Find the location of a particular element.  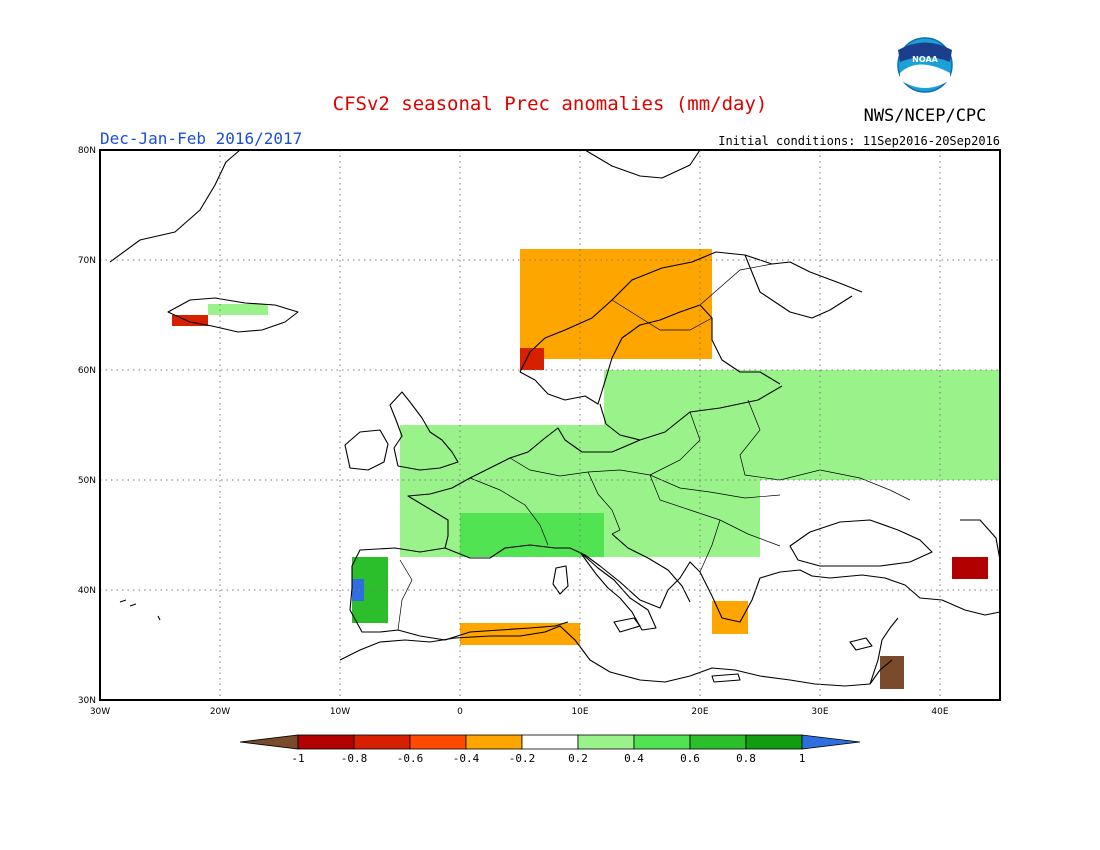

map-title: CFSv2 seasonal Prec anomalies (mm/day) is located at coordinates (550, 104).